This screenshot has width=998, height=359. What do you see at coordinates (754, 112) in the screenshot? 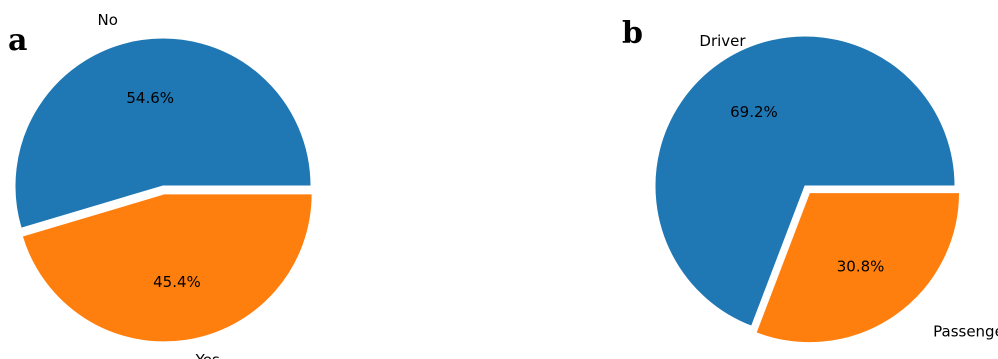
I see `slice-percent-driver: 69.2%` at bounding box center [754, 112].